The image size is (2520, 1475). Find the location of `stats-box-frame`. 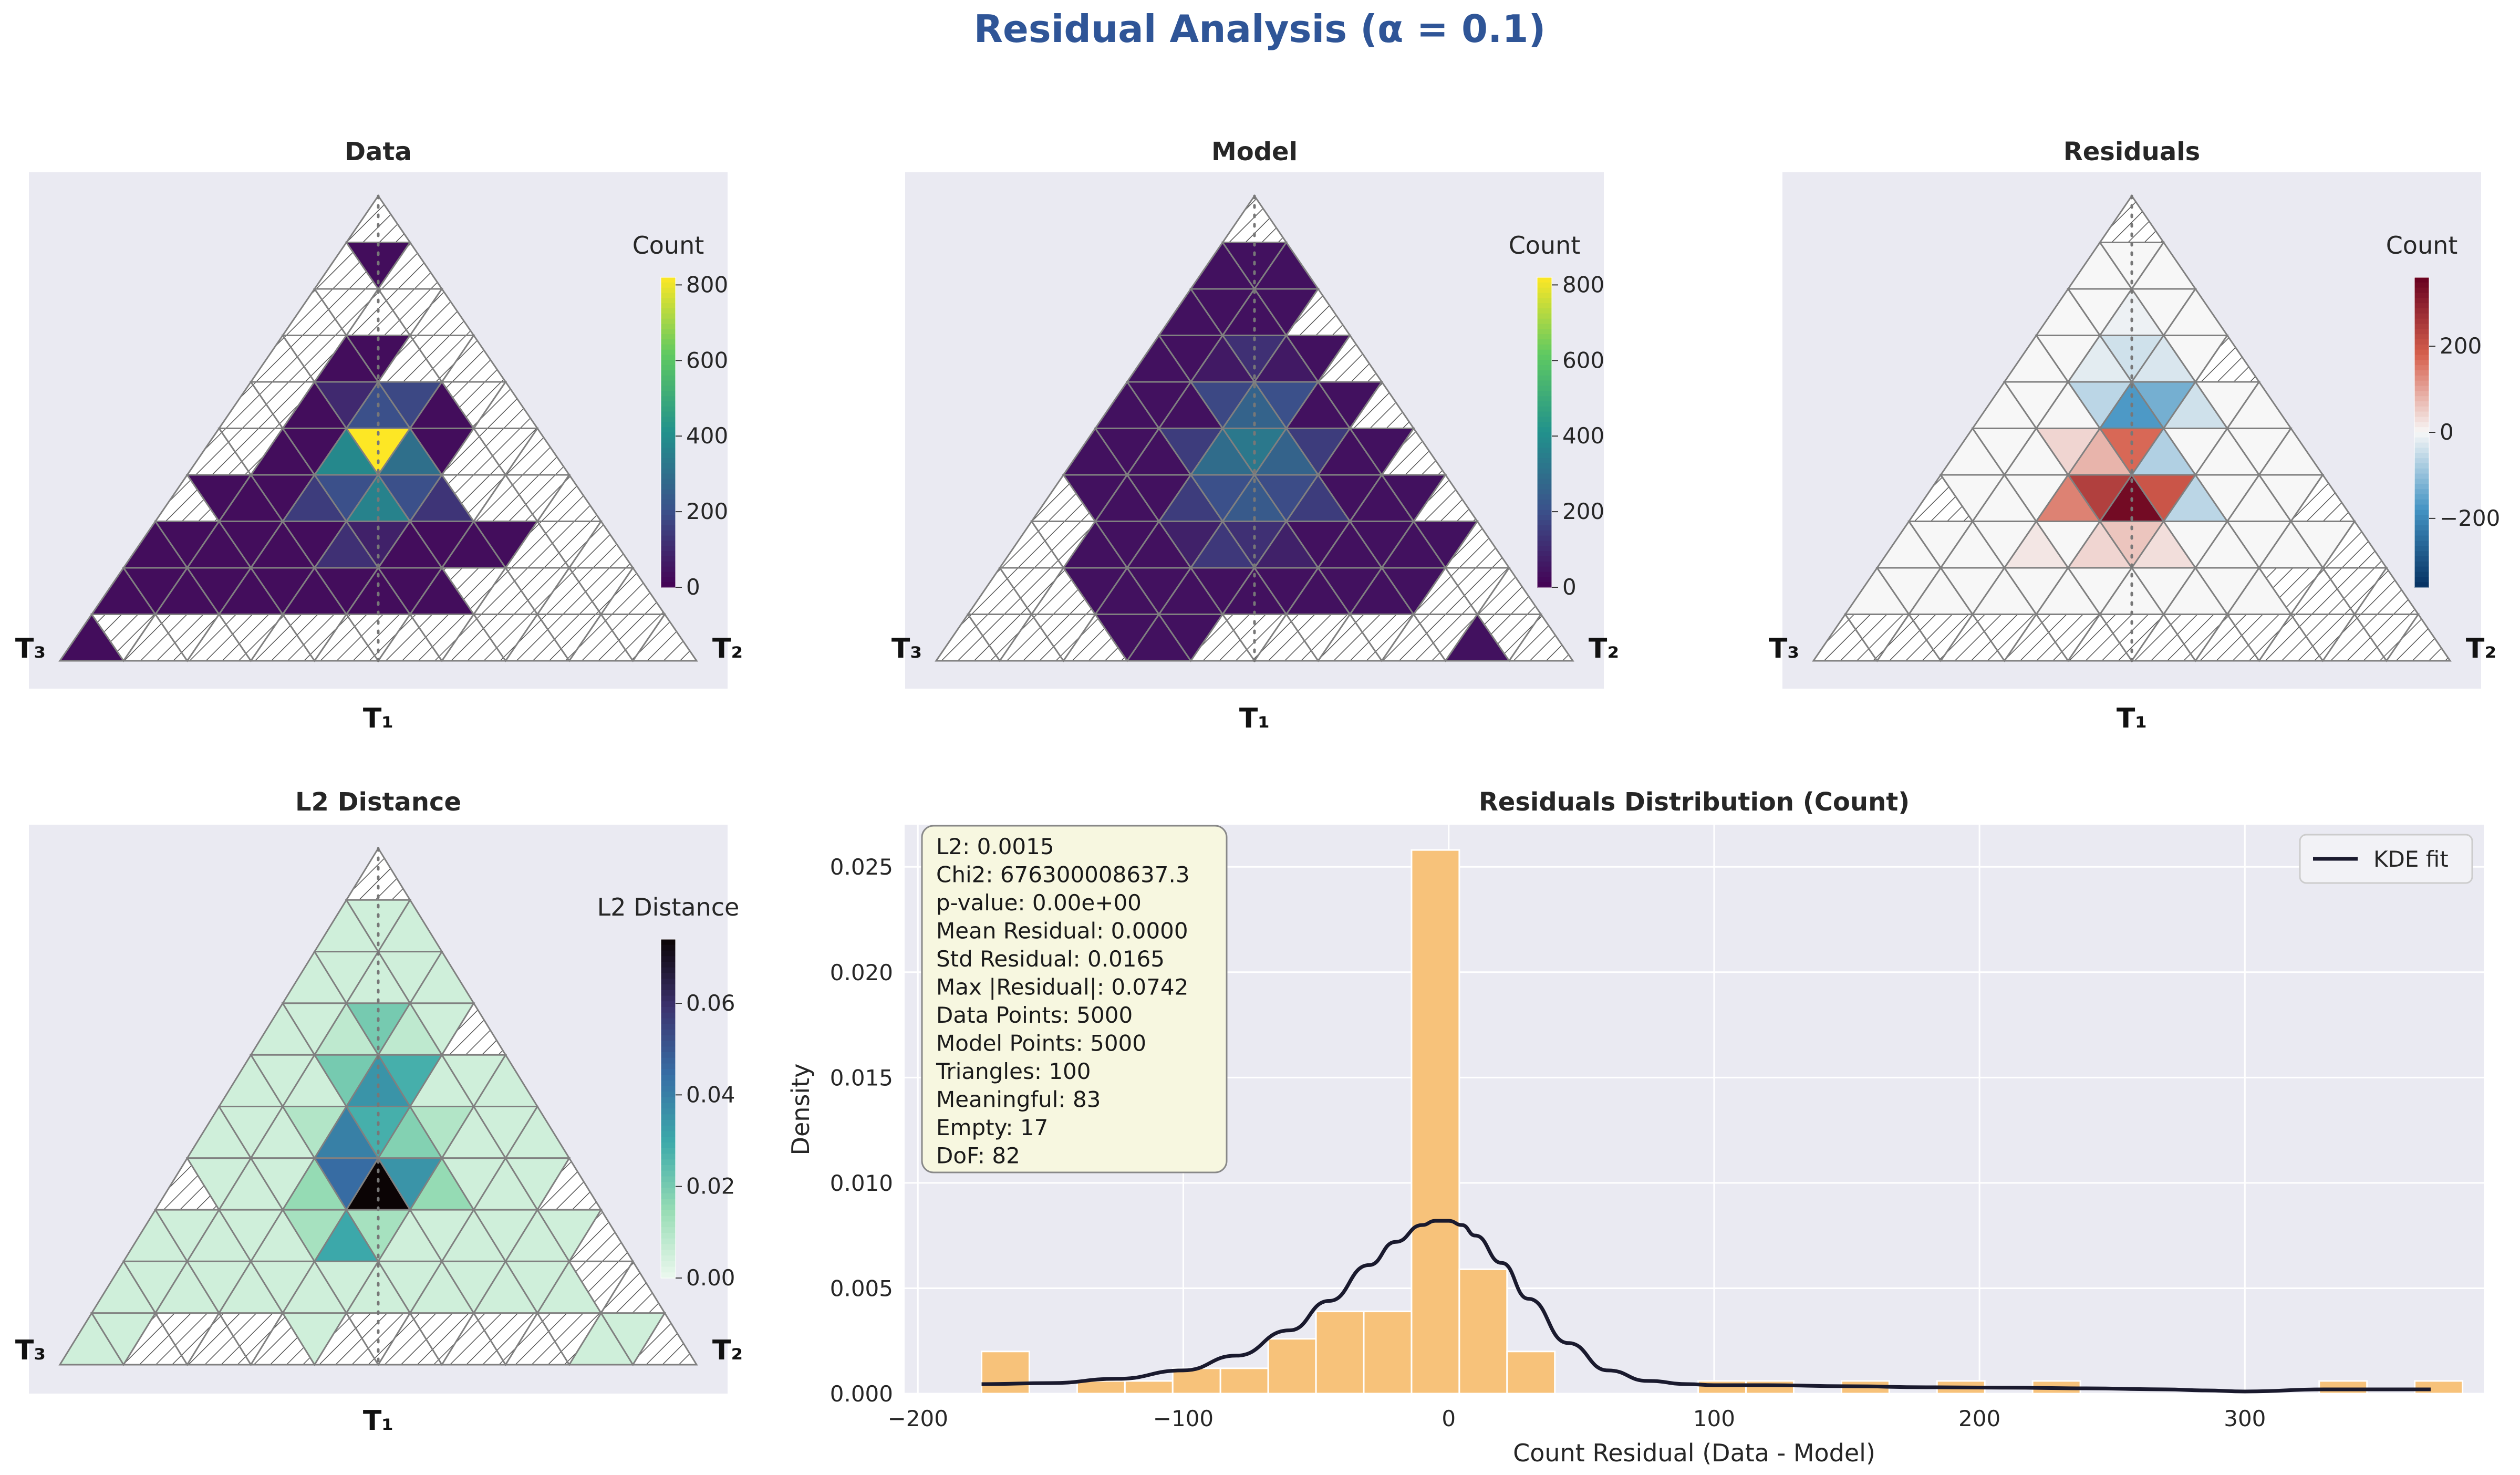

stats-box-frame is located at coordinates (1074, 999).